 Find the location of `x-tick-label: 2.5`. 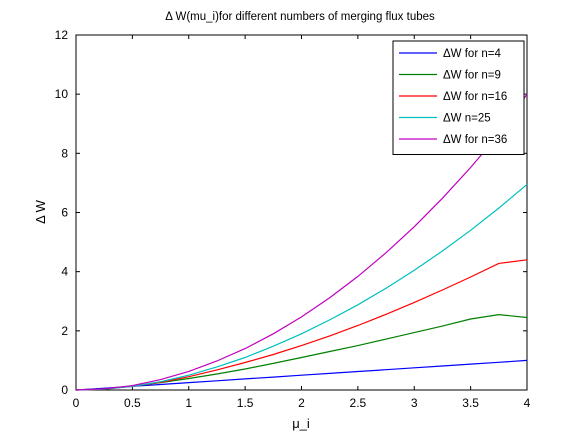

x-tick-label: 2.5 is located at coordinates (358, 403).